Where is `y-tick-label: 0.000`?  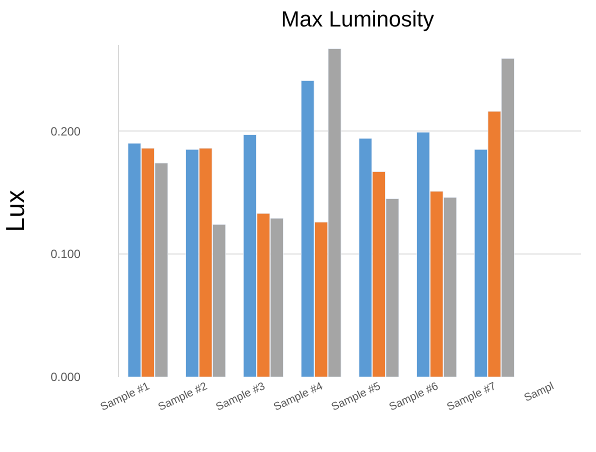
y-tick-label: 0.000 is located at coordinates (65, 377).